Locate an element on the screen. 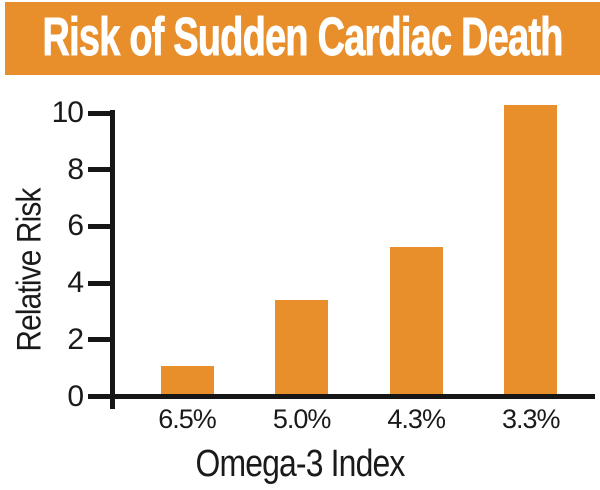 The image size is (600, 490). y-tick-label: 10 is located at coordinates (67, 112).